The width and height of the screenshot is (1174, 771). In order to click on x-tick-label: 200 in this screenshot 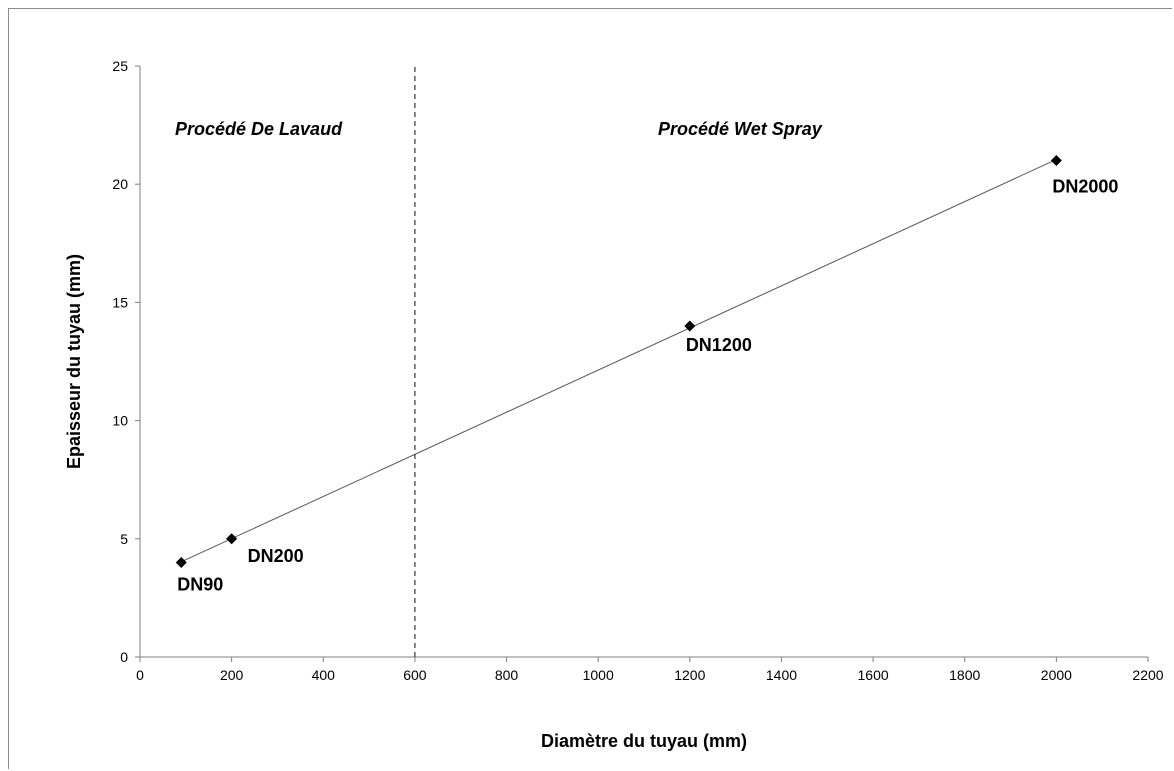, I will do `click(232, 675)`.